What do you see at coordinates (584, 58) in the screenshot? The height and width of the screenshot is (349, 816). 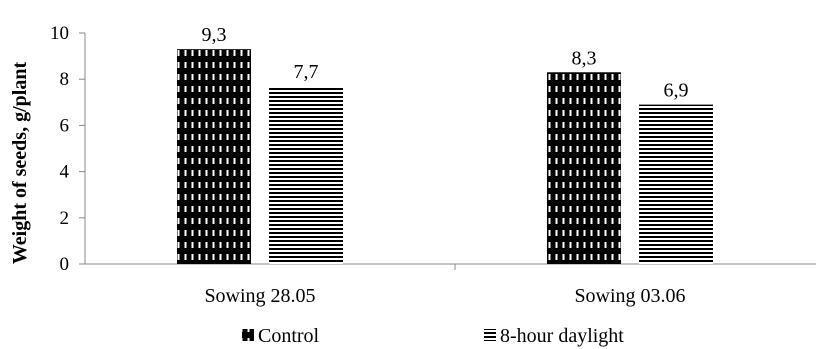 I see `data-label: 8,3` at bounding box center [584, 58].